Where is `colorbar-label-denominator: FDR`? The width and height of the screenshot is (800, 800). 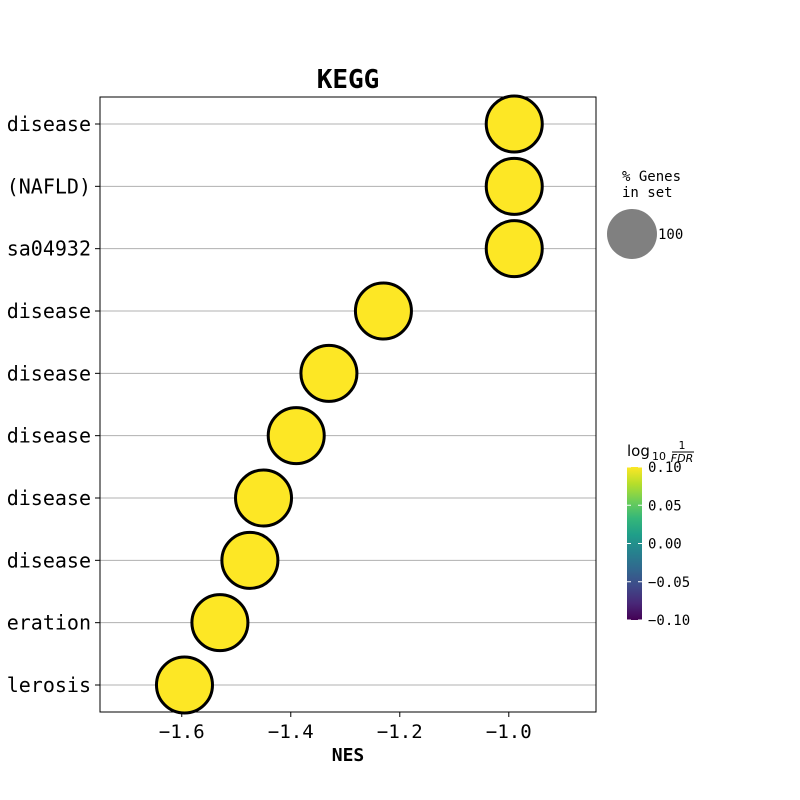 colorbar-label-denominator: FDR is located at coordinates (682, 458).